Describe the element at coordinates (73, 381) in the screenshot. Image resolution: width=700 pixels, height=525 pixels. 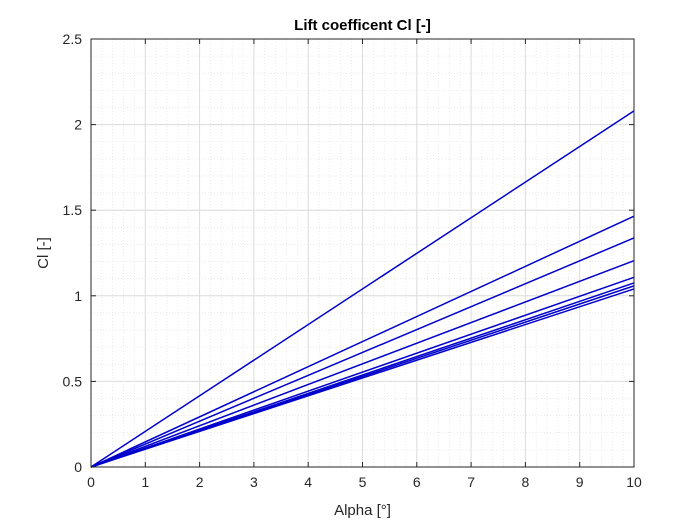
I see `y-tick-label: 0.5` at that location.